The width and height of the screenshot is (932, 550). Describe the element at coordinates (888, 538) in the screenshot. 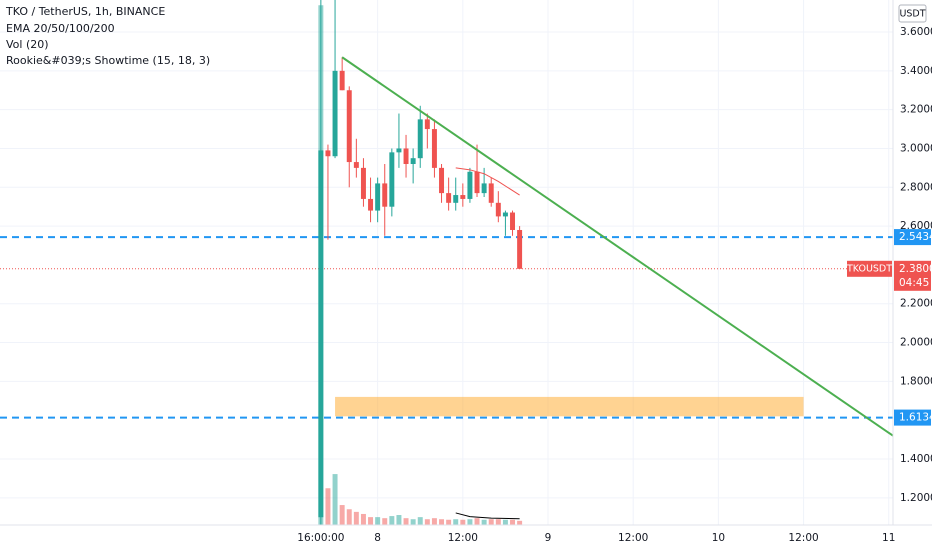

I see `x-tick-label: 11` at that location.